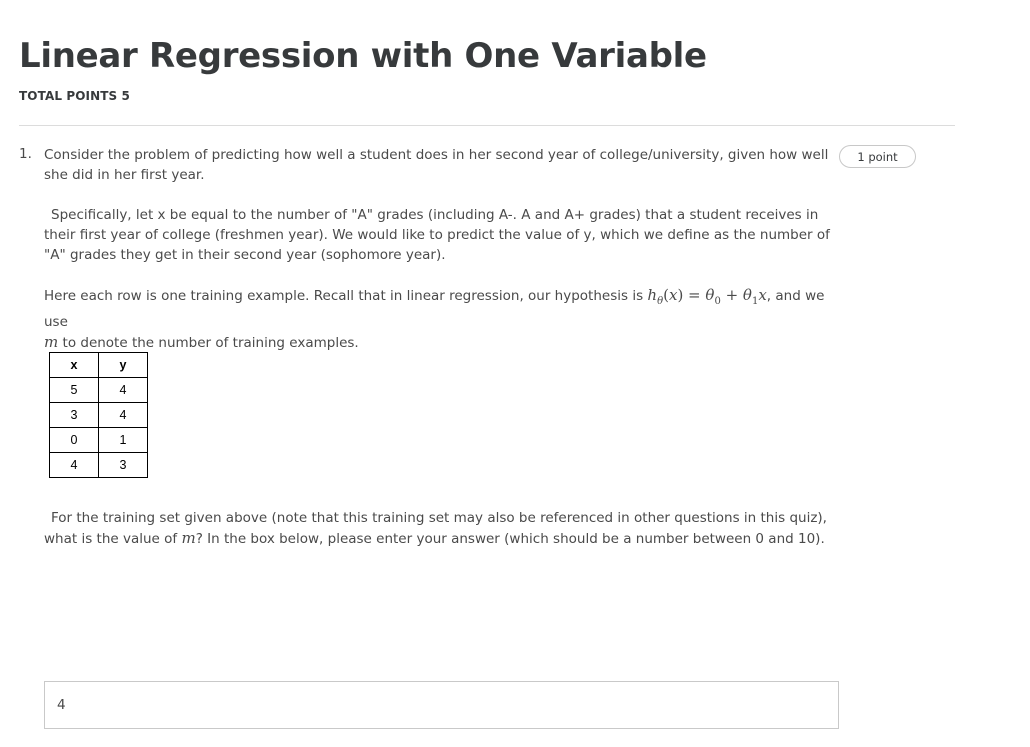 This screenshot has height=747, width=1030. What do you see at coordinates (487, 125) in the screenshot?
I see `divider` at bounding box center [487, 125].